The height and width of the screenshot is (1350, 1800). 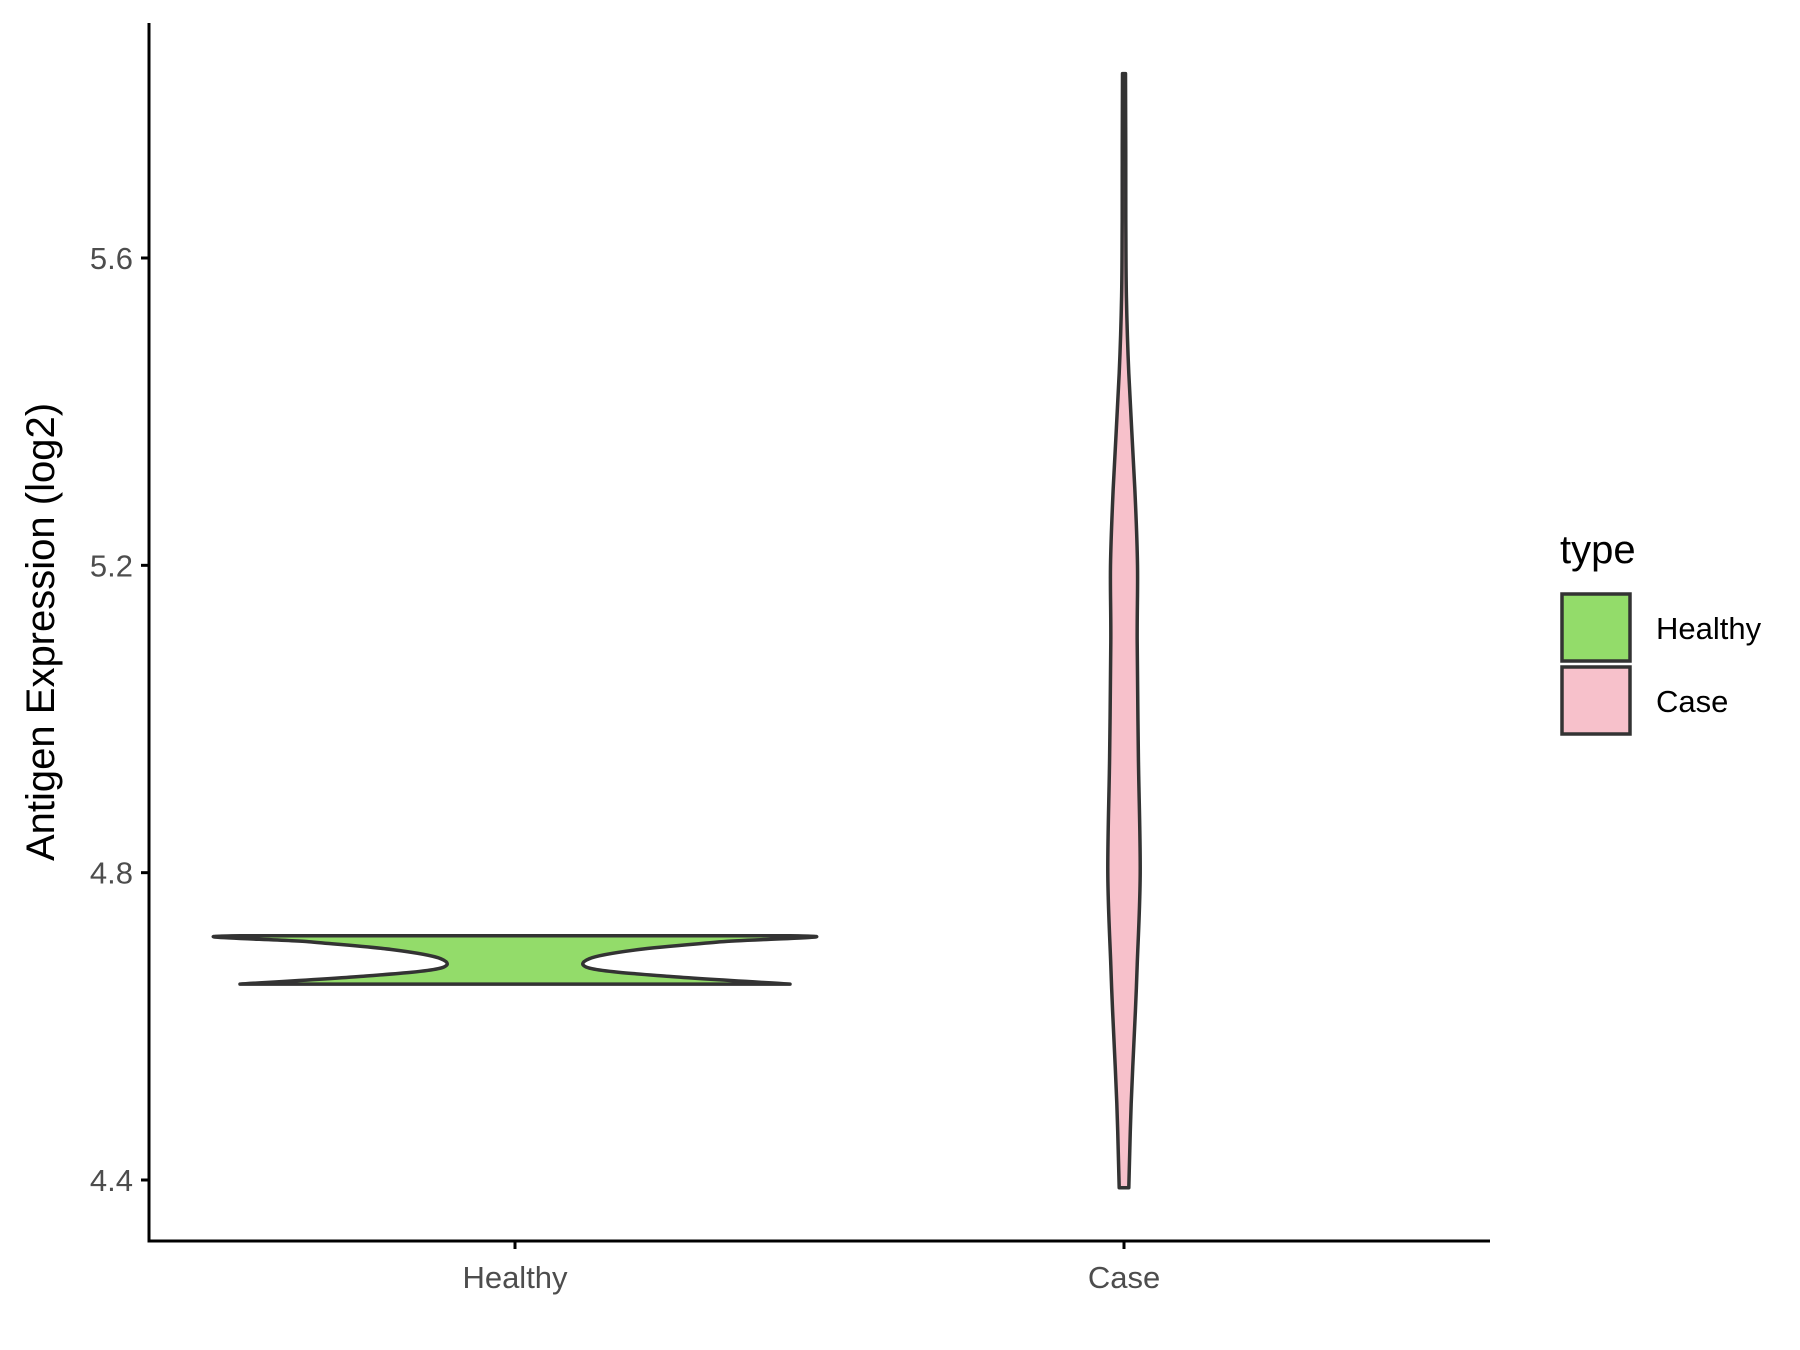 What do you see at coordinates (111, 258) in the screenshot?
I see `y-tick-label: 5.6` at bounding box center [111, 258].